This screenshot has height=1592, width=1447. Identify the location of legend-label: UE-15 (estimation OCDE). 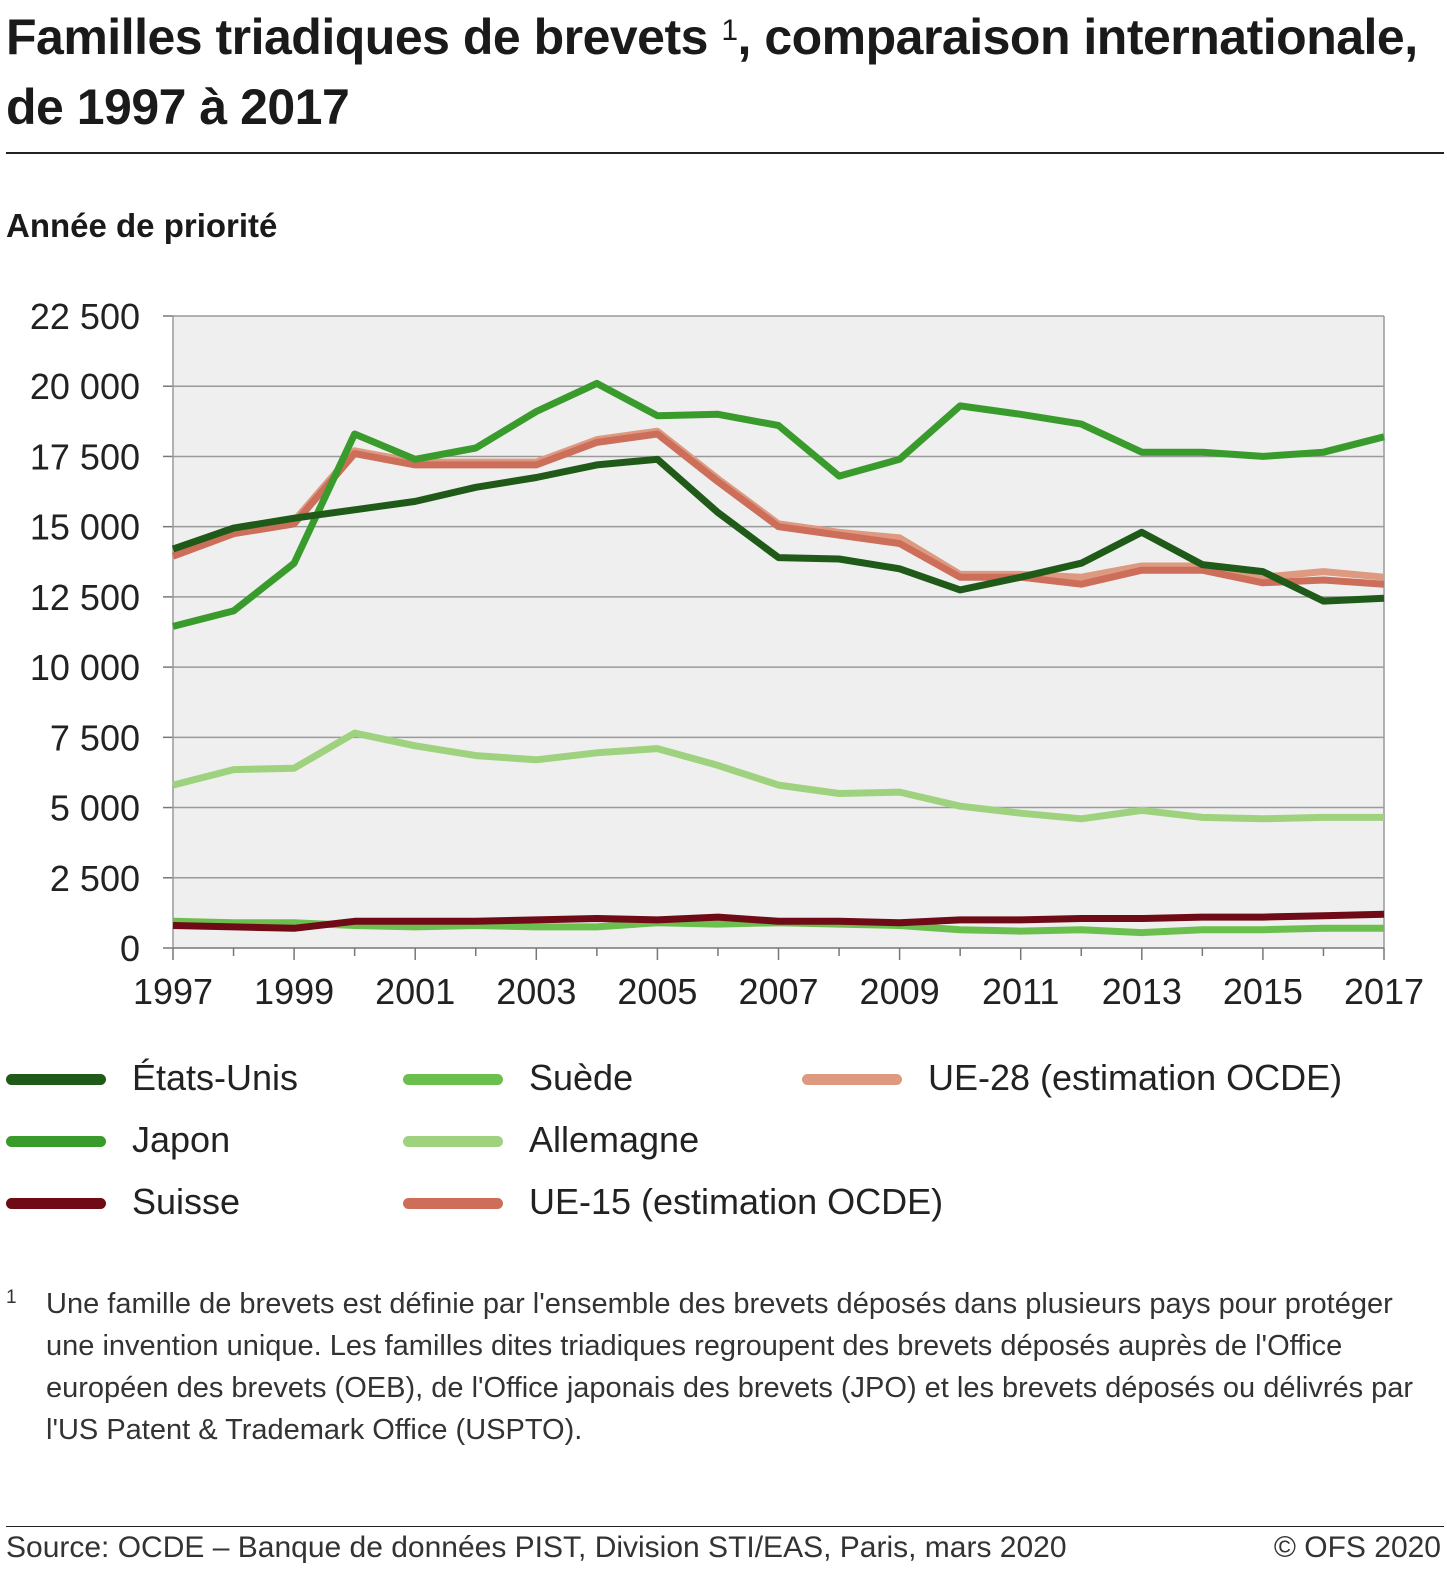
(736, 1201).